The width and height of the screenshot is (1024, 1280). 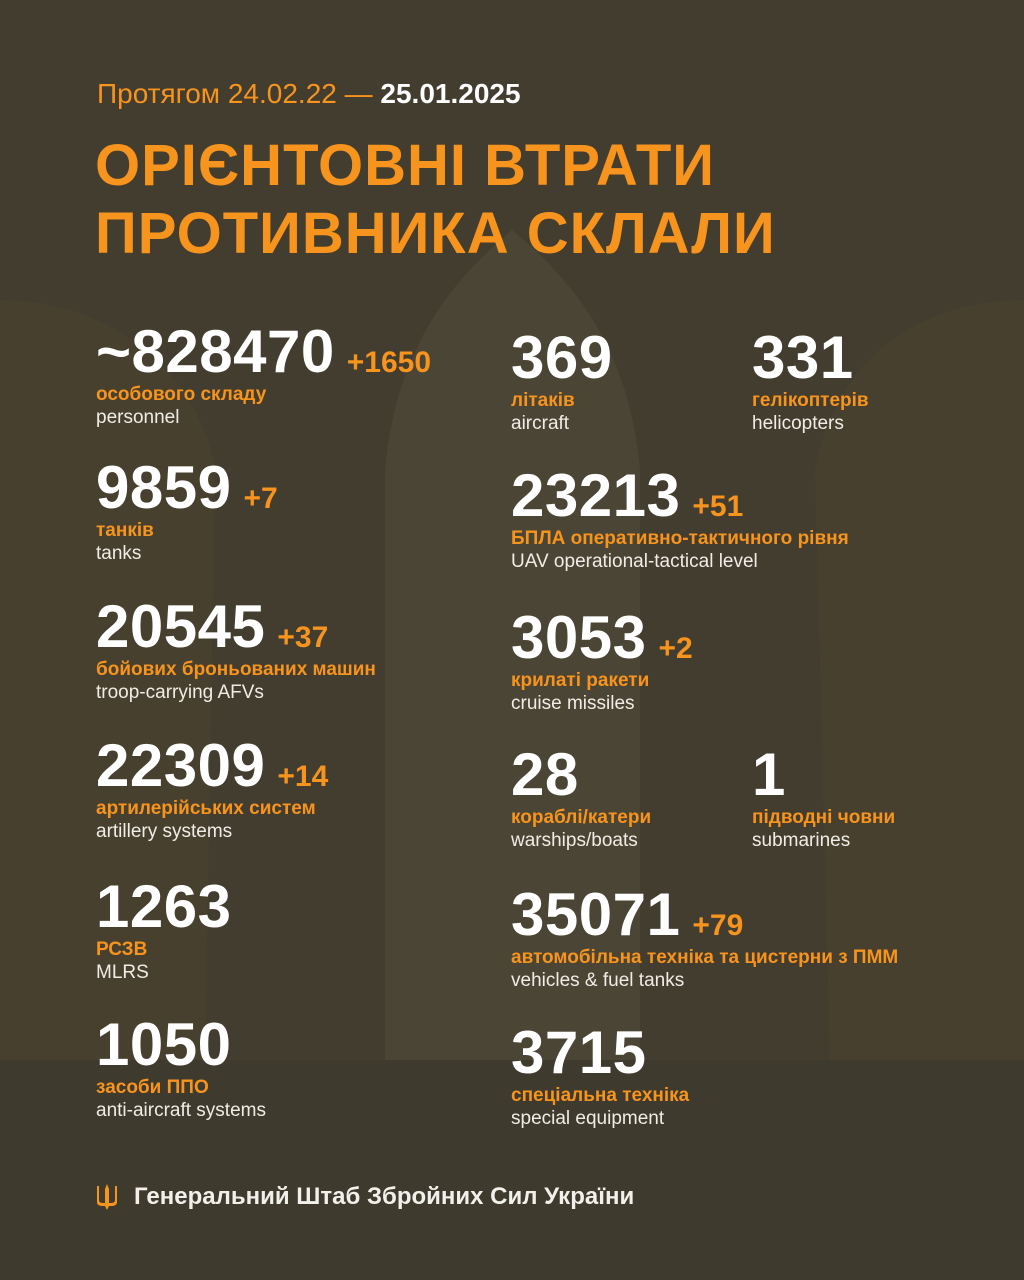 I want to click on stat-label-en: anti-aircraft systems, so click(x=181, y=1110).